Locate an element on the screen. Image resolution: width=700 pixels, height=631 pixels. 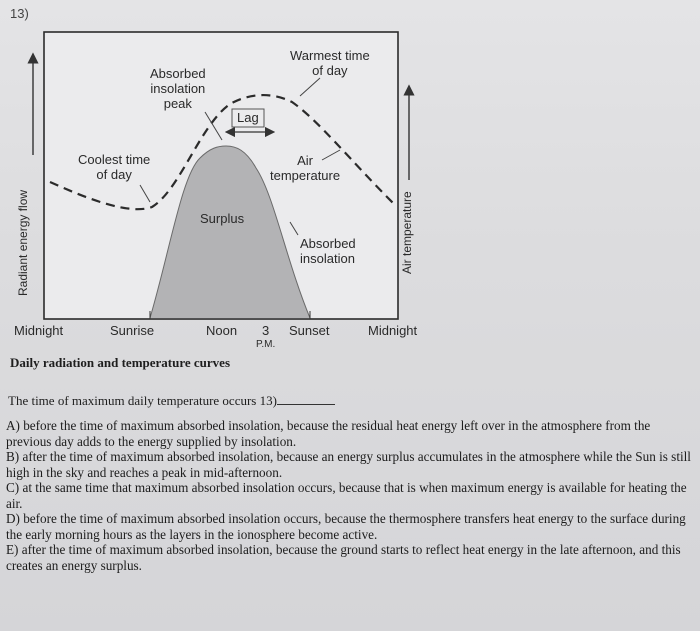
surplus-label: Surplus is located at coordinates (222, 218).